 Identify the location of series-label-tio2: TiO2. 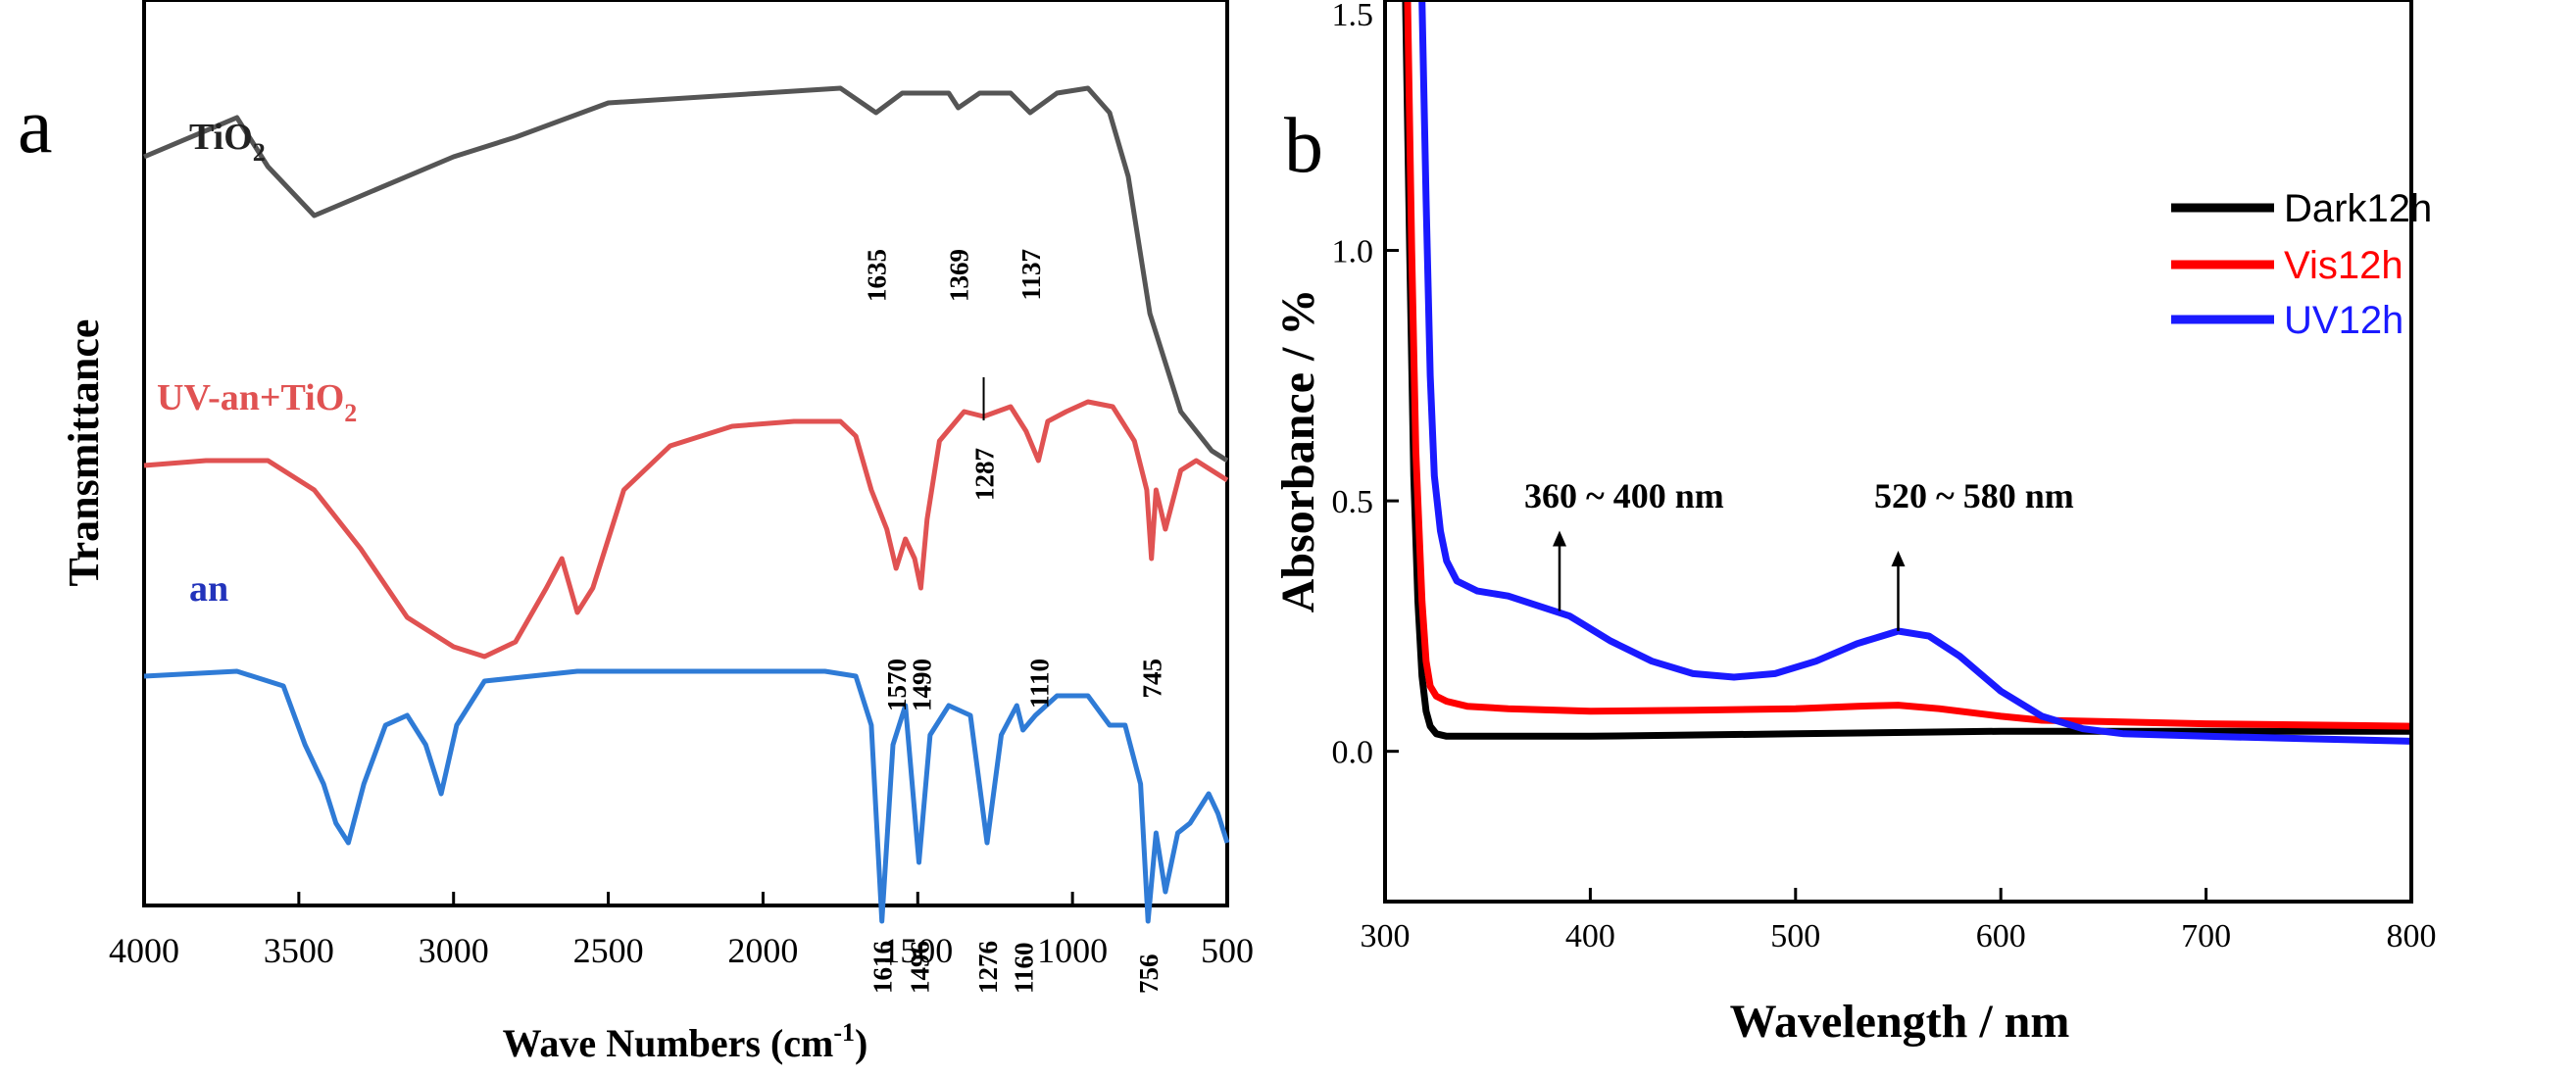
(227, 142).